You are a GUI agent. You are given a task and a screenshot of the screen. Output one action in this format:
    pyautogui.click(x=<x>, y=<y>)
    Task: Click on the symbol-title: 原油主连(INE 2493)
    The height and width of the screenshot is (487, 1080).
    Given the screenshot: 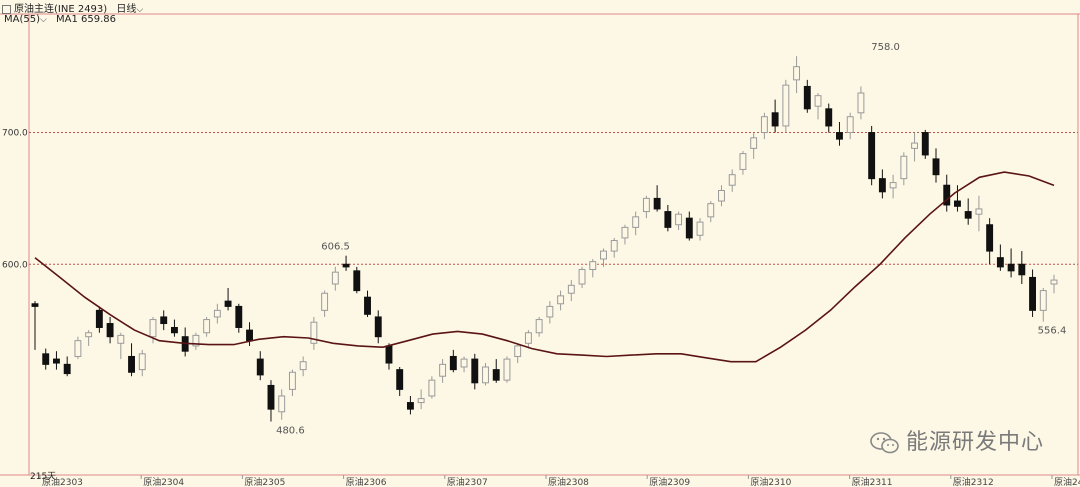 What is the action you would take?
    pyautogui.click(x=61, y=9)
    